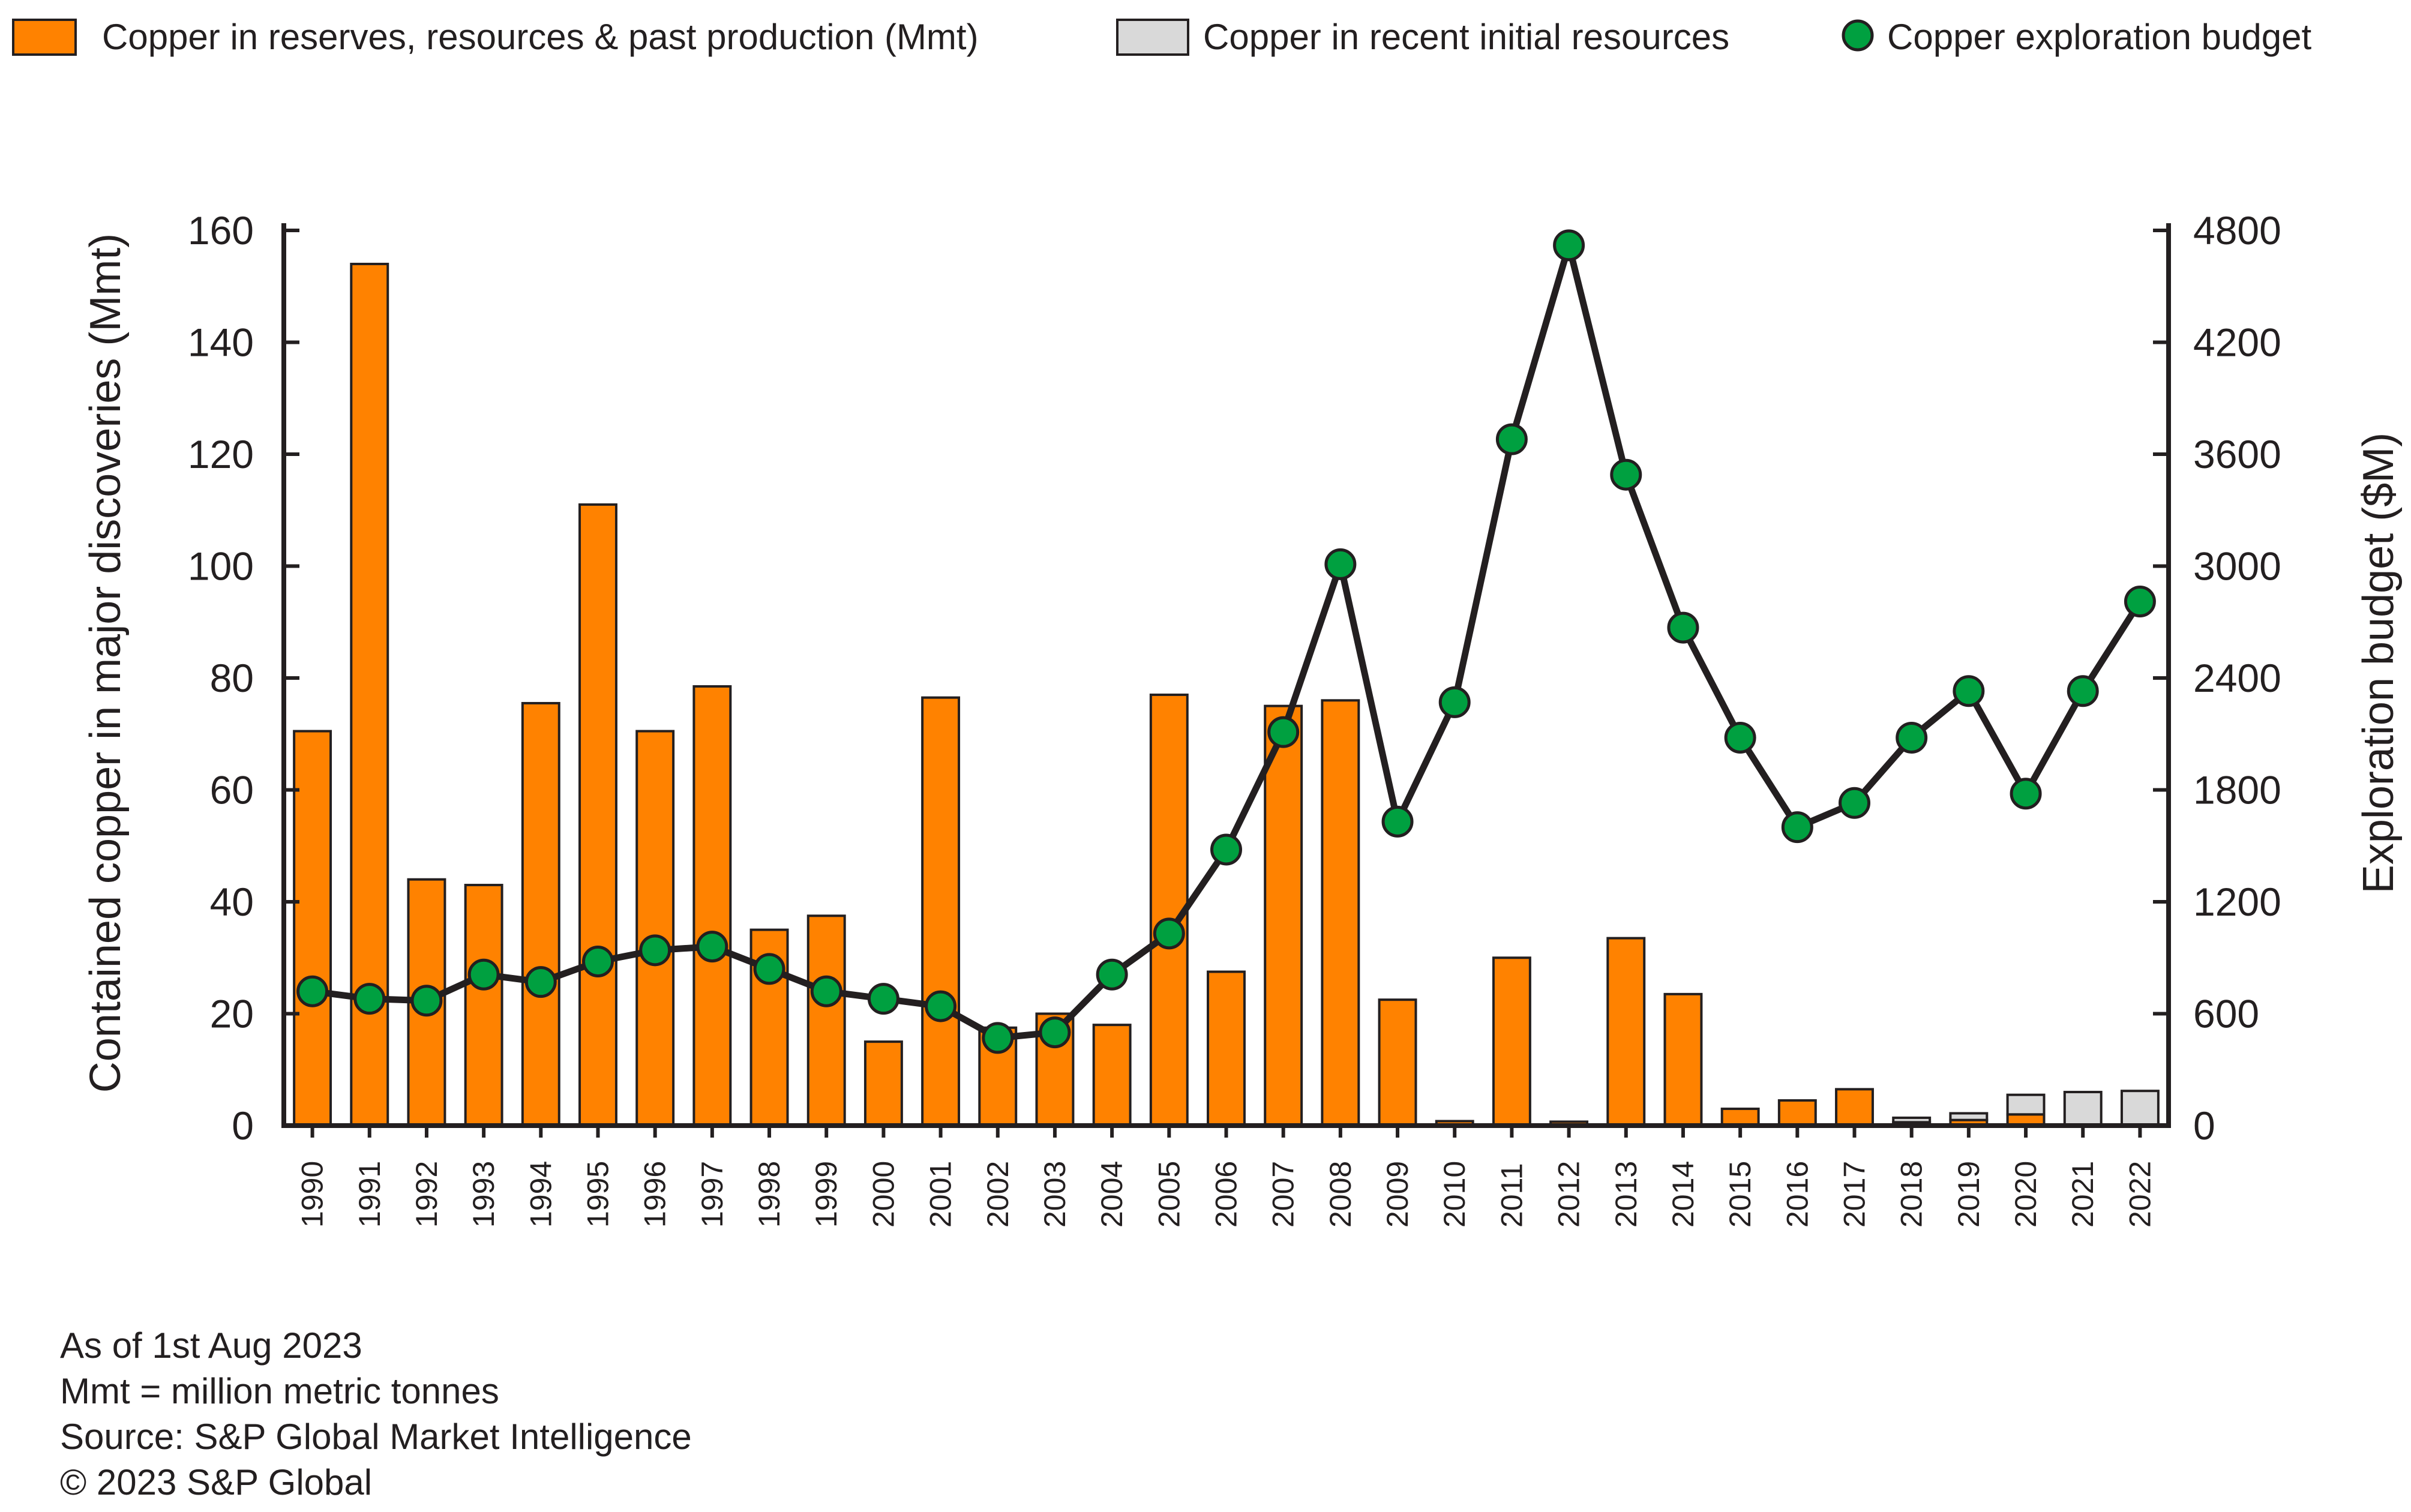 Image resolution: width=2411 pixels, height=1512 pixels. I want to click on y2-tick-label: 1200, so click(2237, 902).